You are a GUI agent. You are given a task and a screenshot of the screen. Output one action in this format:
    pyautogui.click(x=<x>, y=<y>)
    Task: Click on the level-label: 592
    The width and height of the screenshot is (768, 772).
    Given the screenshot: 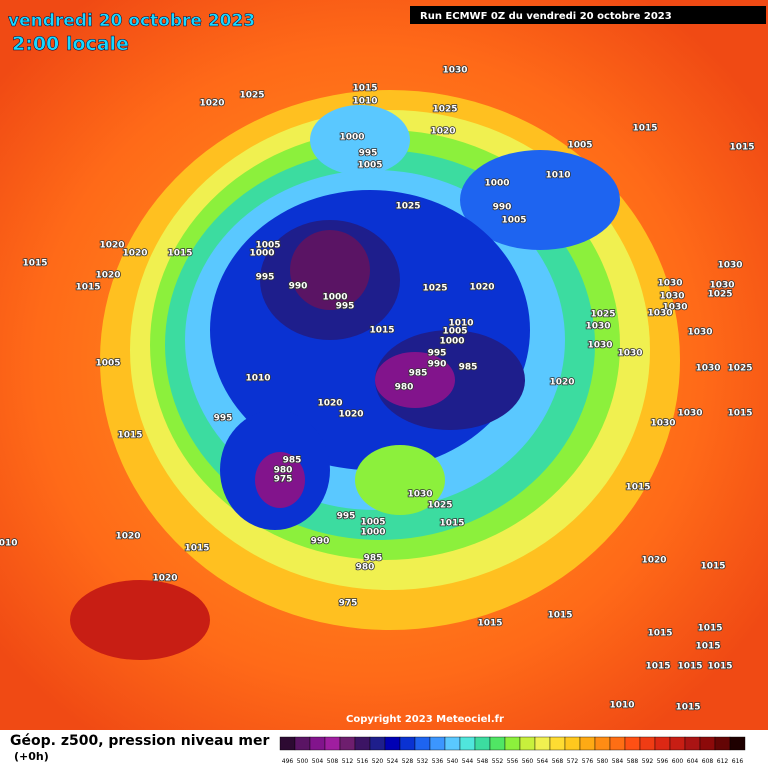 What is the action you would take?
    pyautogui.click(x=648, y=761)
    